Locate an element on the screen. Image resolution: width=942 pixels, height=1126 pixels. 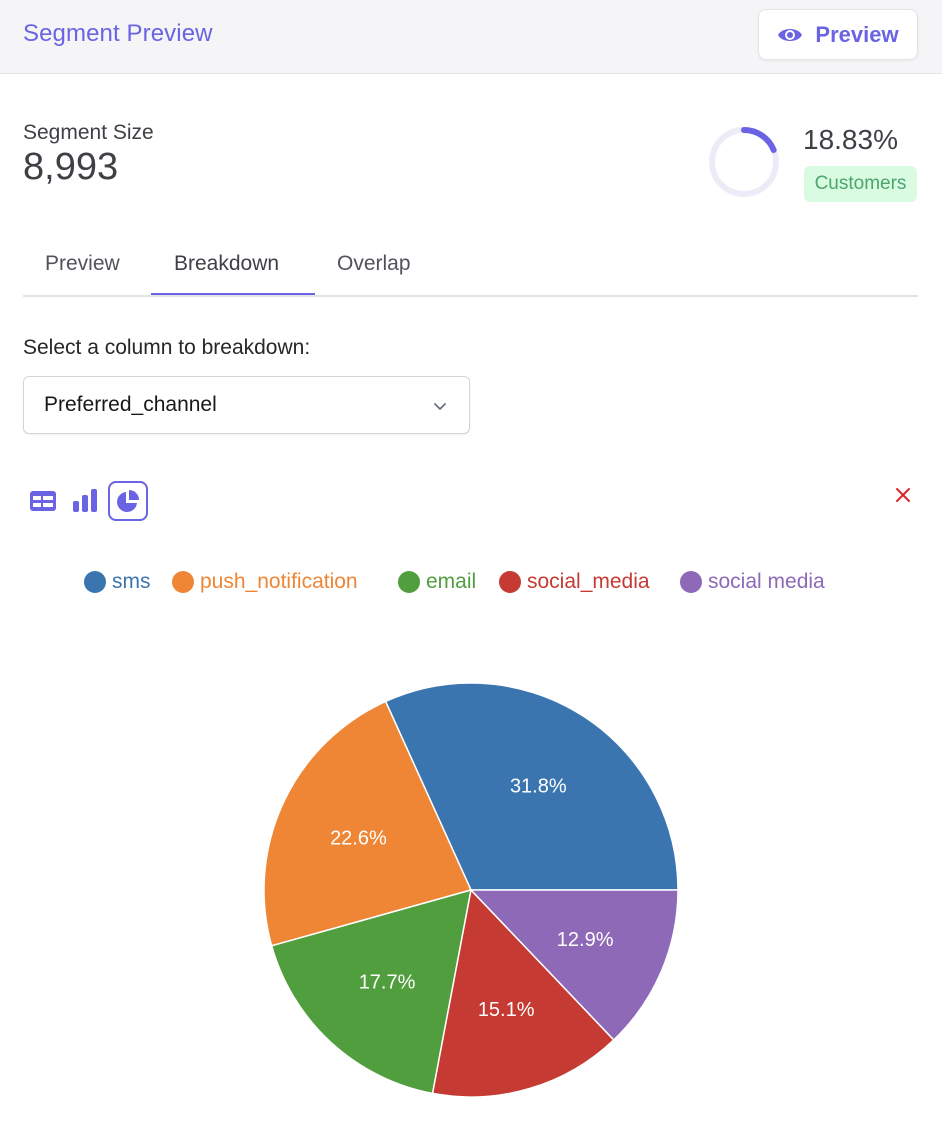
table-icon is located at coordinates (43, 501).